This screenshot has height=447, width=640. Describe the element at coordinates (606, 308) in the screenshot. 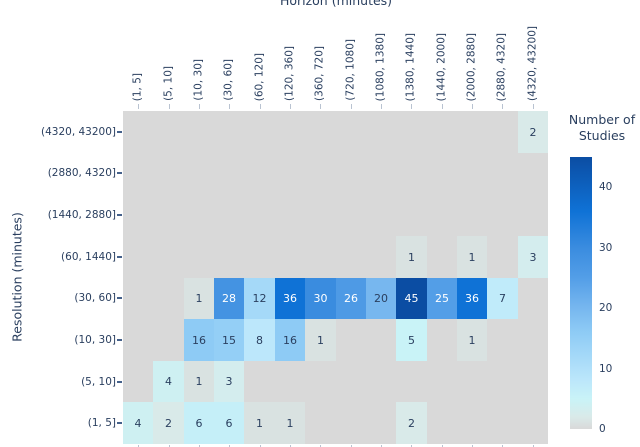

I see `colorbar-tick-label: 20` at that location.